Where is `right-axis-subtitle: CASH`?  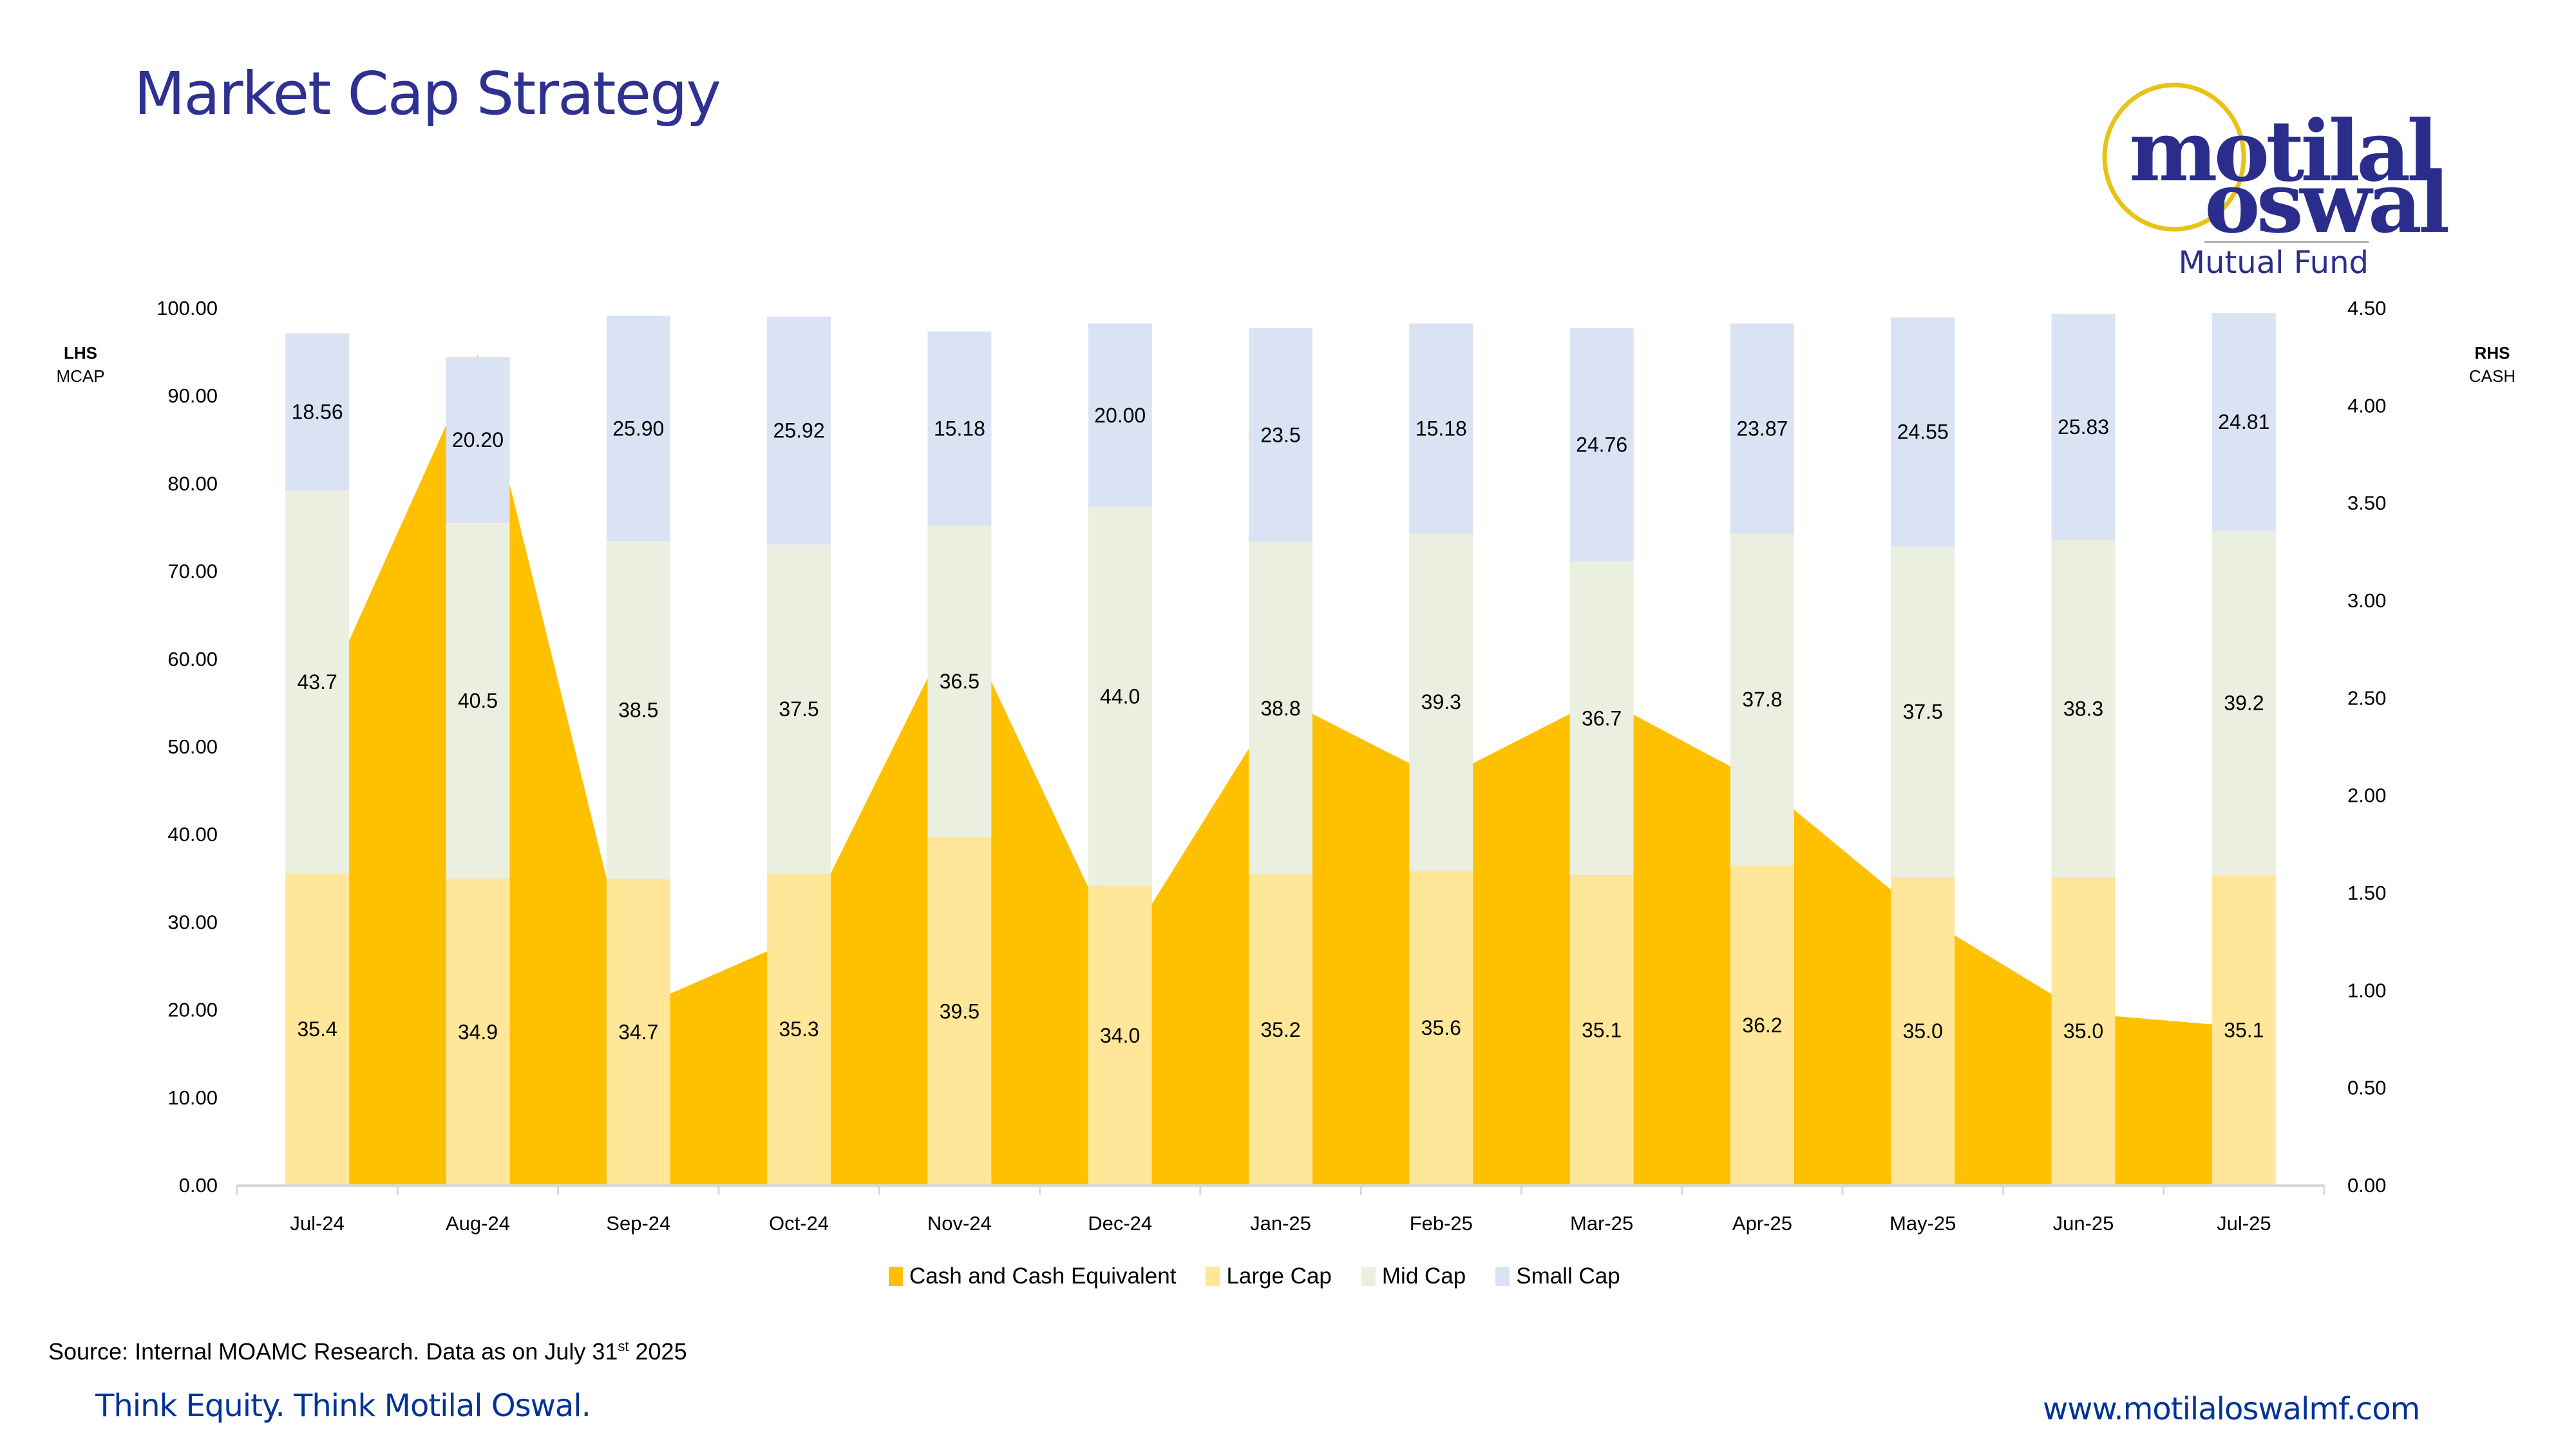 right-axis-subtitle: CASH is located at coordinates (2492, 376).